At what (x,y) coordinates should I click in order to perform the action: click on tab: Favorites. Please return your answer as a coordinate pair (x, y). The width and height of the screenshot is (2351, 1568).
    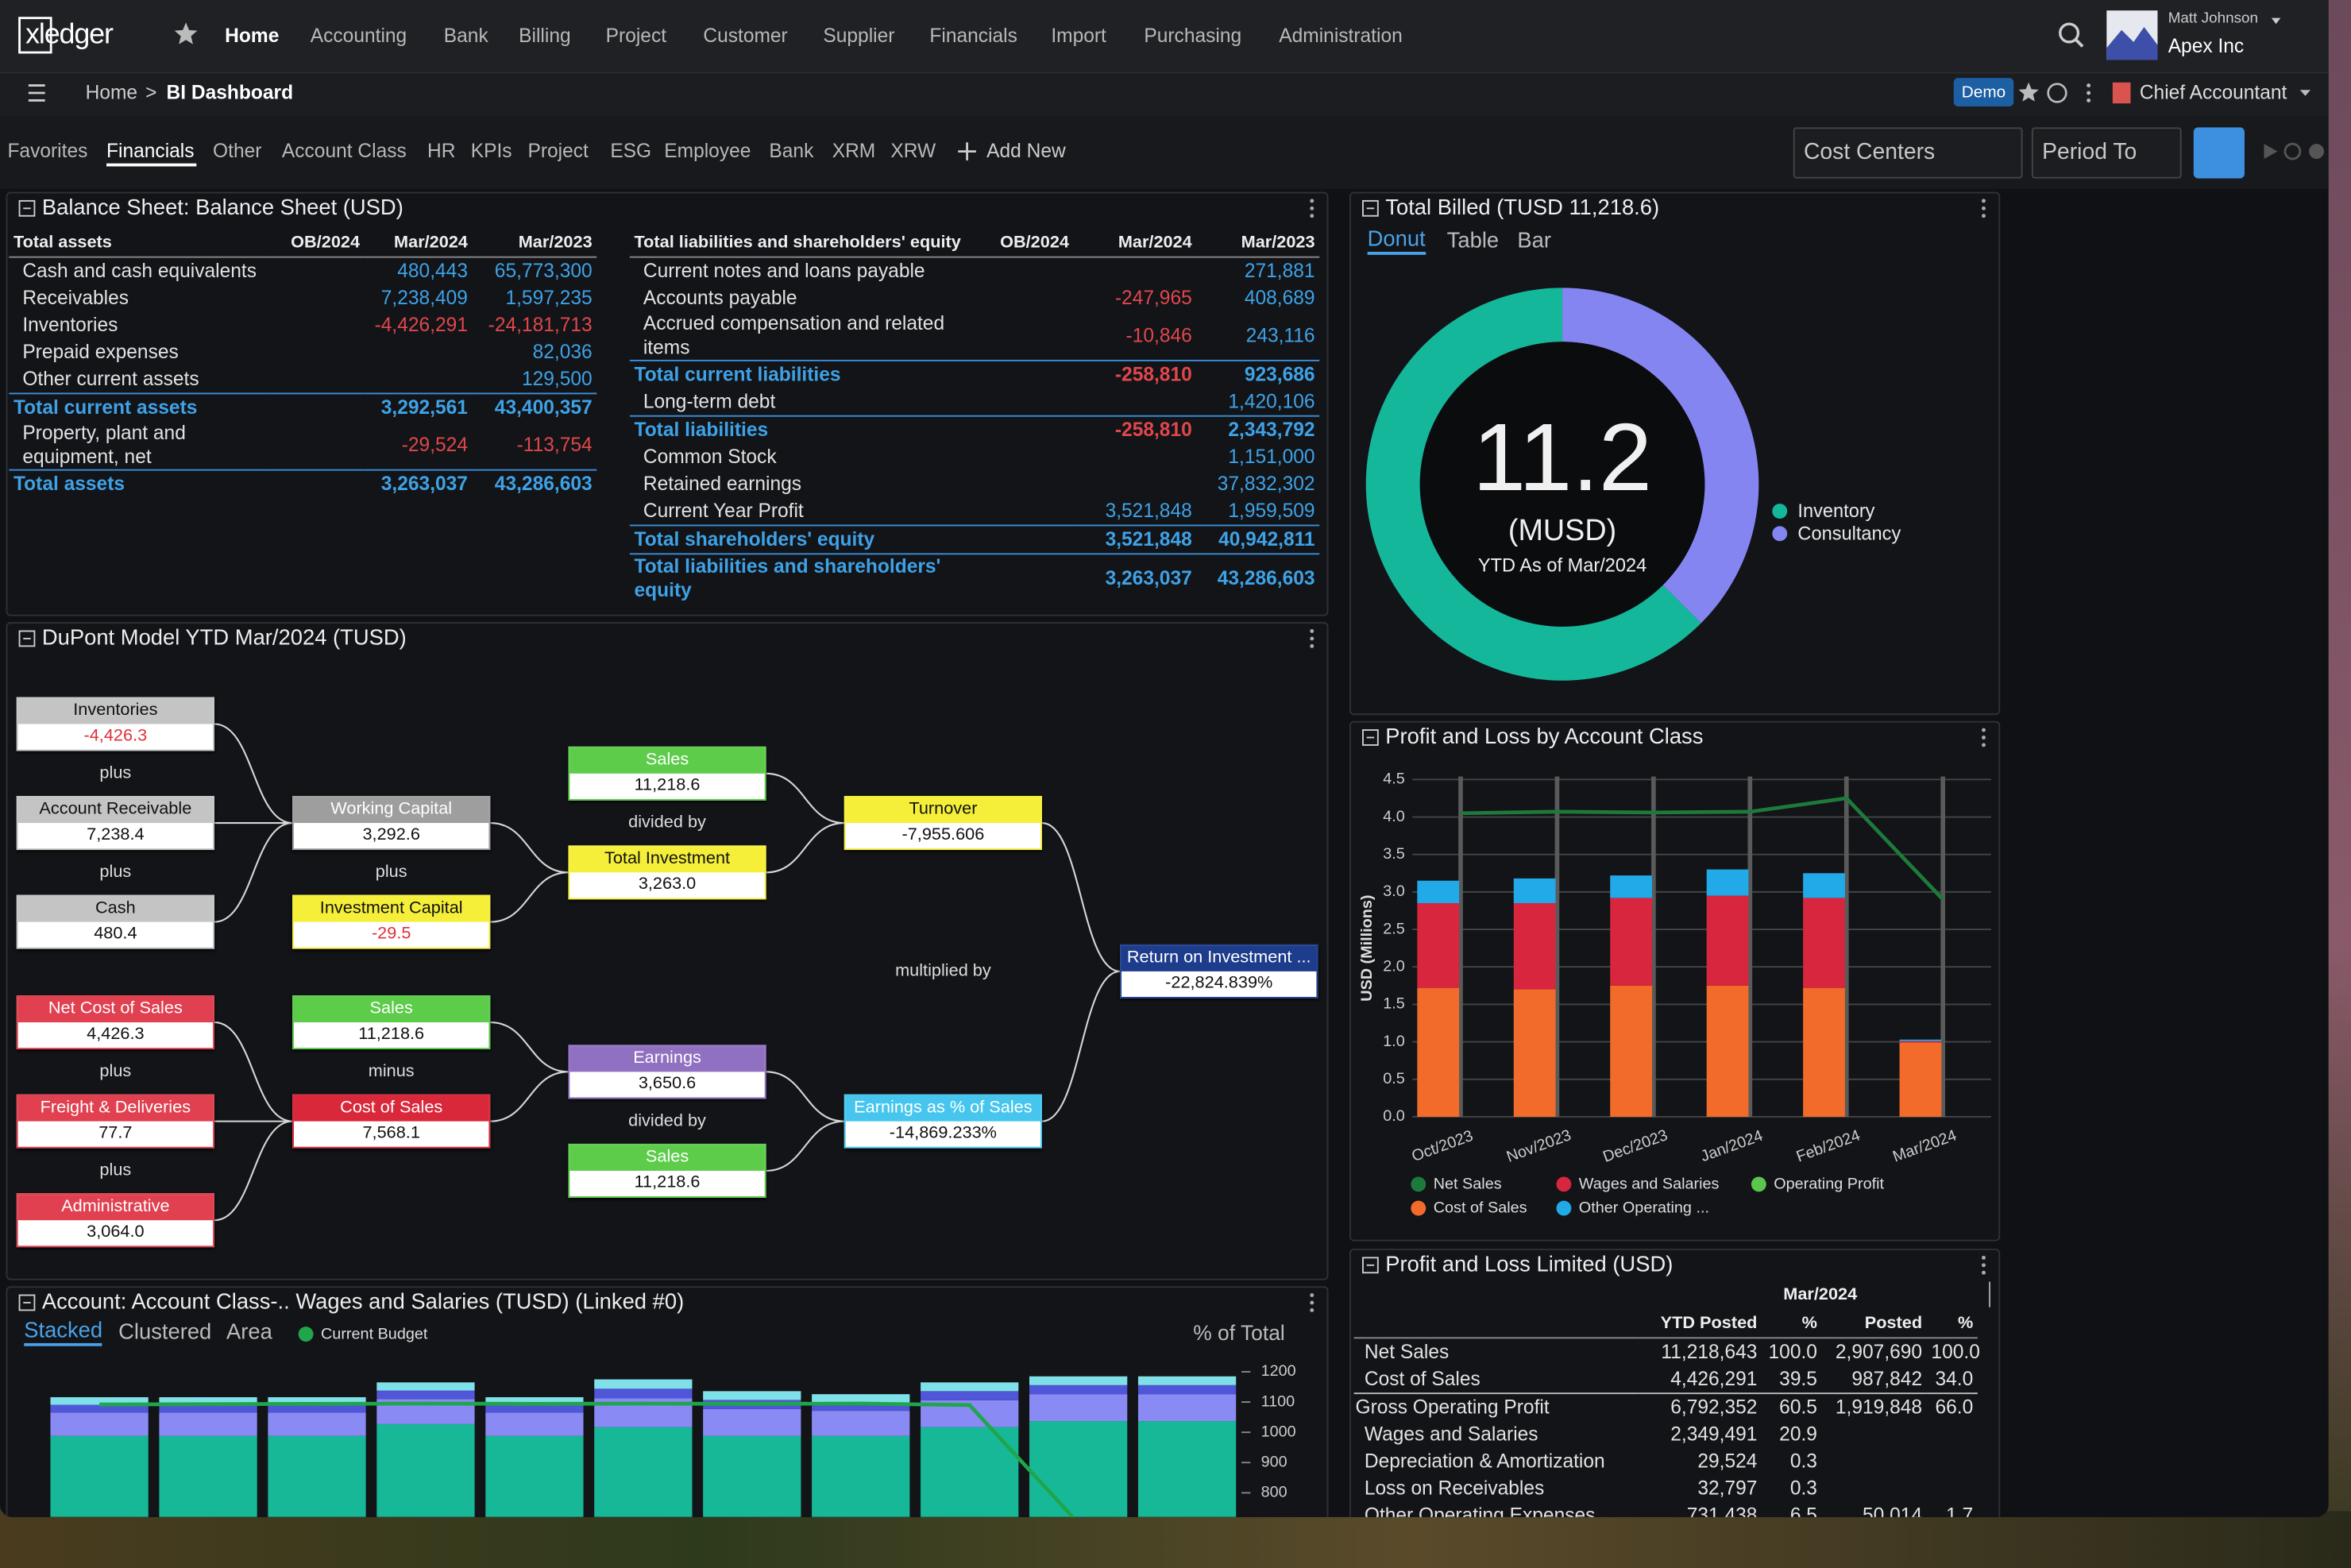
    Looking at the image, I should click on (47, 151).